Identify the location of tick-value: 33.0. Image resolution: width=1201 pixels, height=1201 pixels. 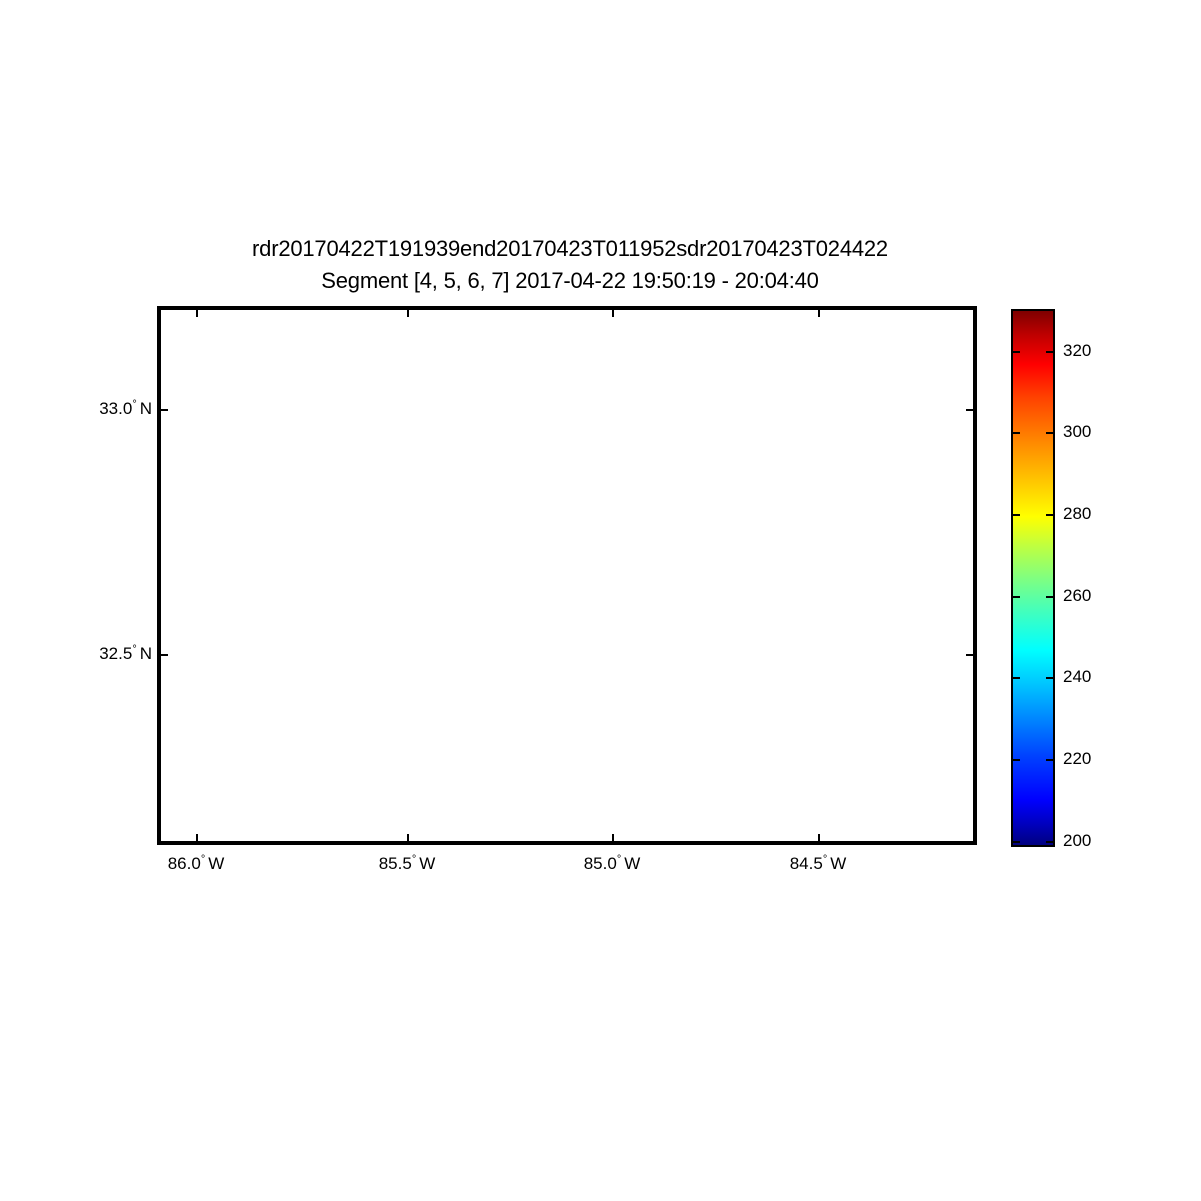
(116, 408).